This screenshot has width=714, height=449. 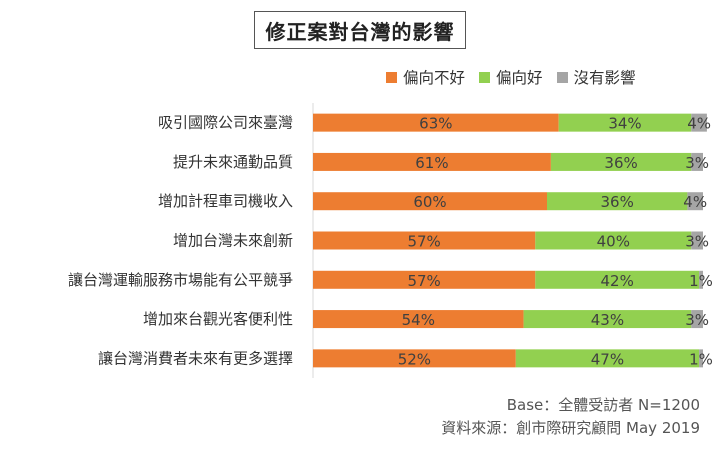 What do you see at coordinates (218, 319) in the screenshot?
I see `category-label: 增加來台觀光客便利性` at bounding box center [218, 319].